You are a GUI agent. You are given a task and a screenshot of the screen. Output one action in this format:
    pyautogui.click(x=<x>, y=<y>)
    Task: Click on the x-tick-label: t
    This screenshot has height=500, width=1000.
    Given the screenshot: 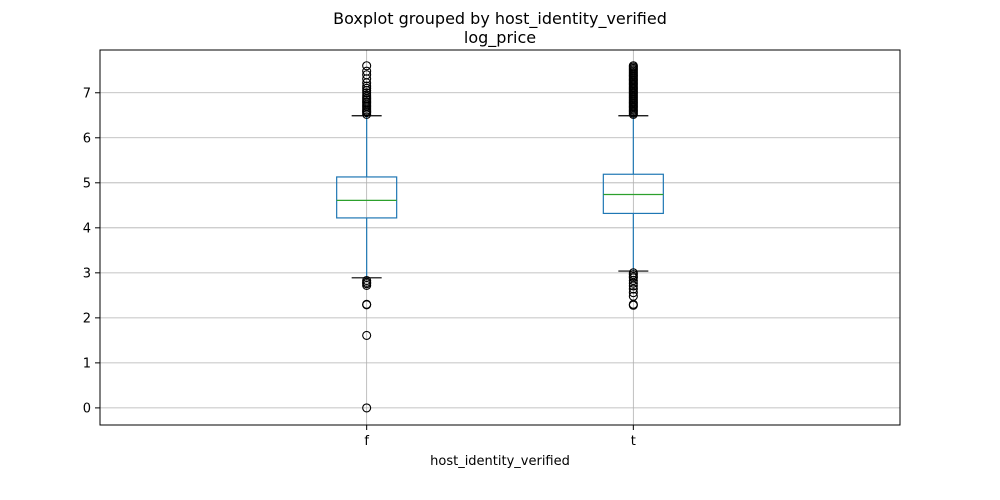 What is the action you would take?
    pyautogui.click(x=633, y=441)
    